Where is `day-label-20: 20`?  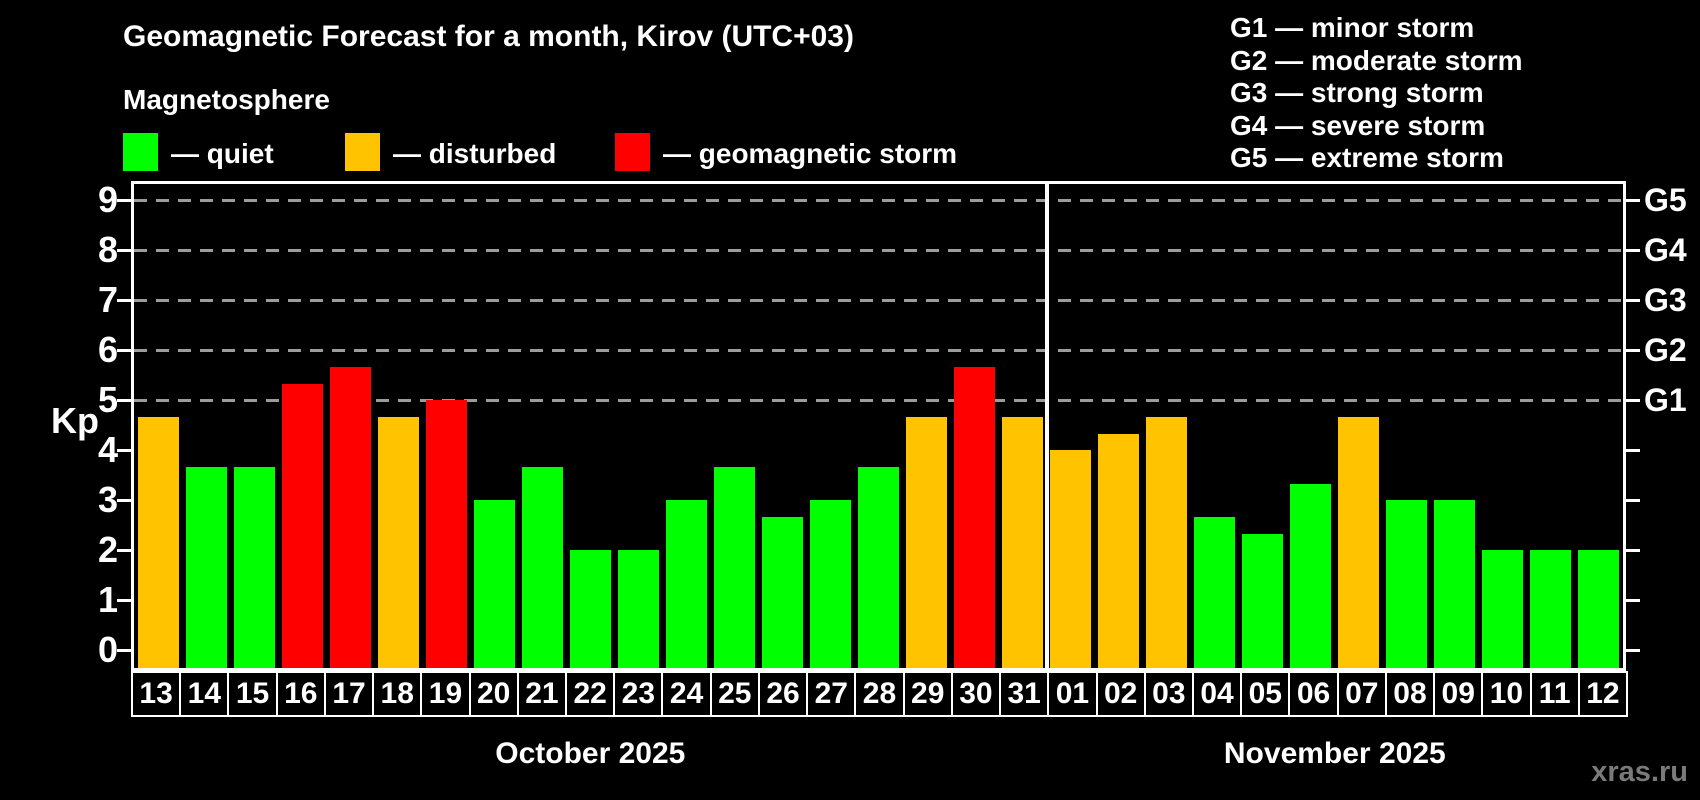 day-label-20: 20 is located at coordinates (493, 694).